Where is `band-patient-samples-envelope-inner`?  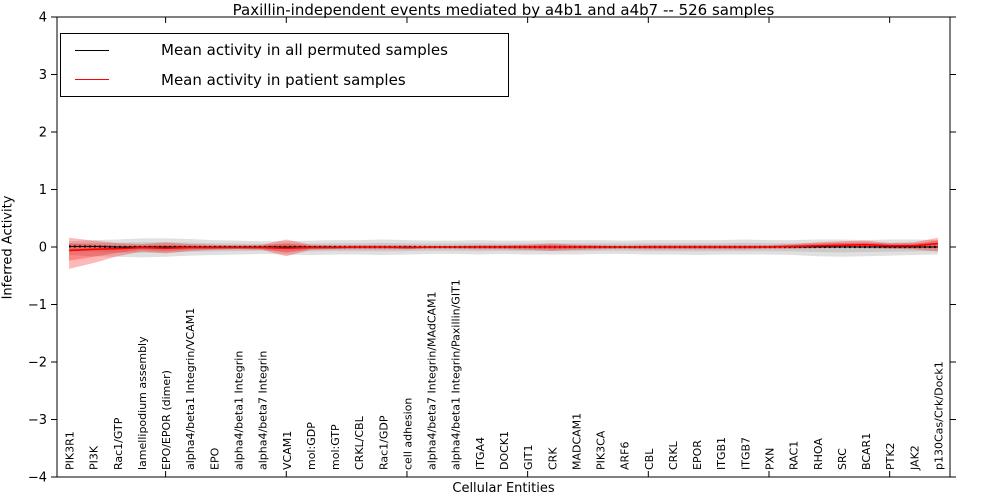
band-patient-samples-envelope-inner is located at coordinates (503, 250).